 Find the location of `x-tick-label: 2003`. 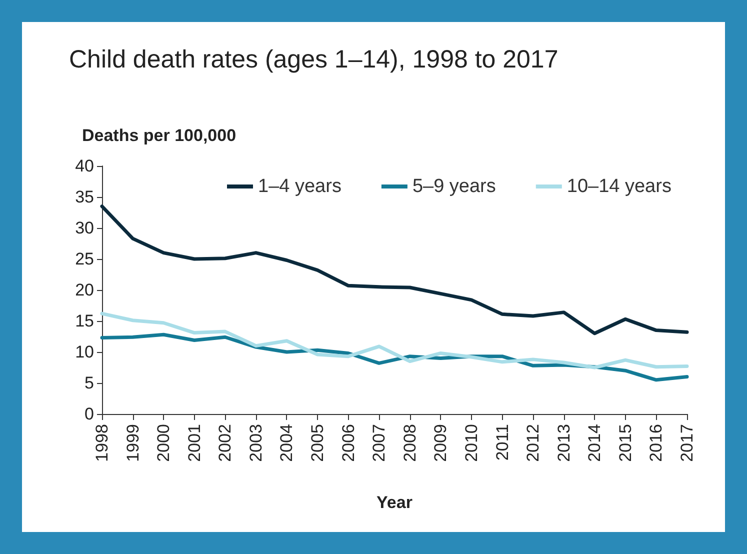

x-tick-label: 2003 is located at coordinates (256, 443).